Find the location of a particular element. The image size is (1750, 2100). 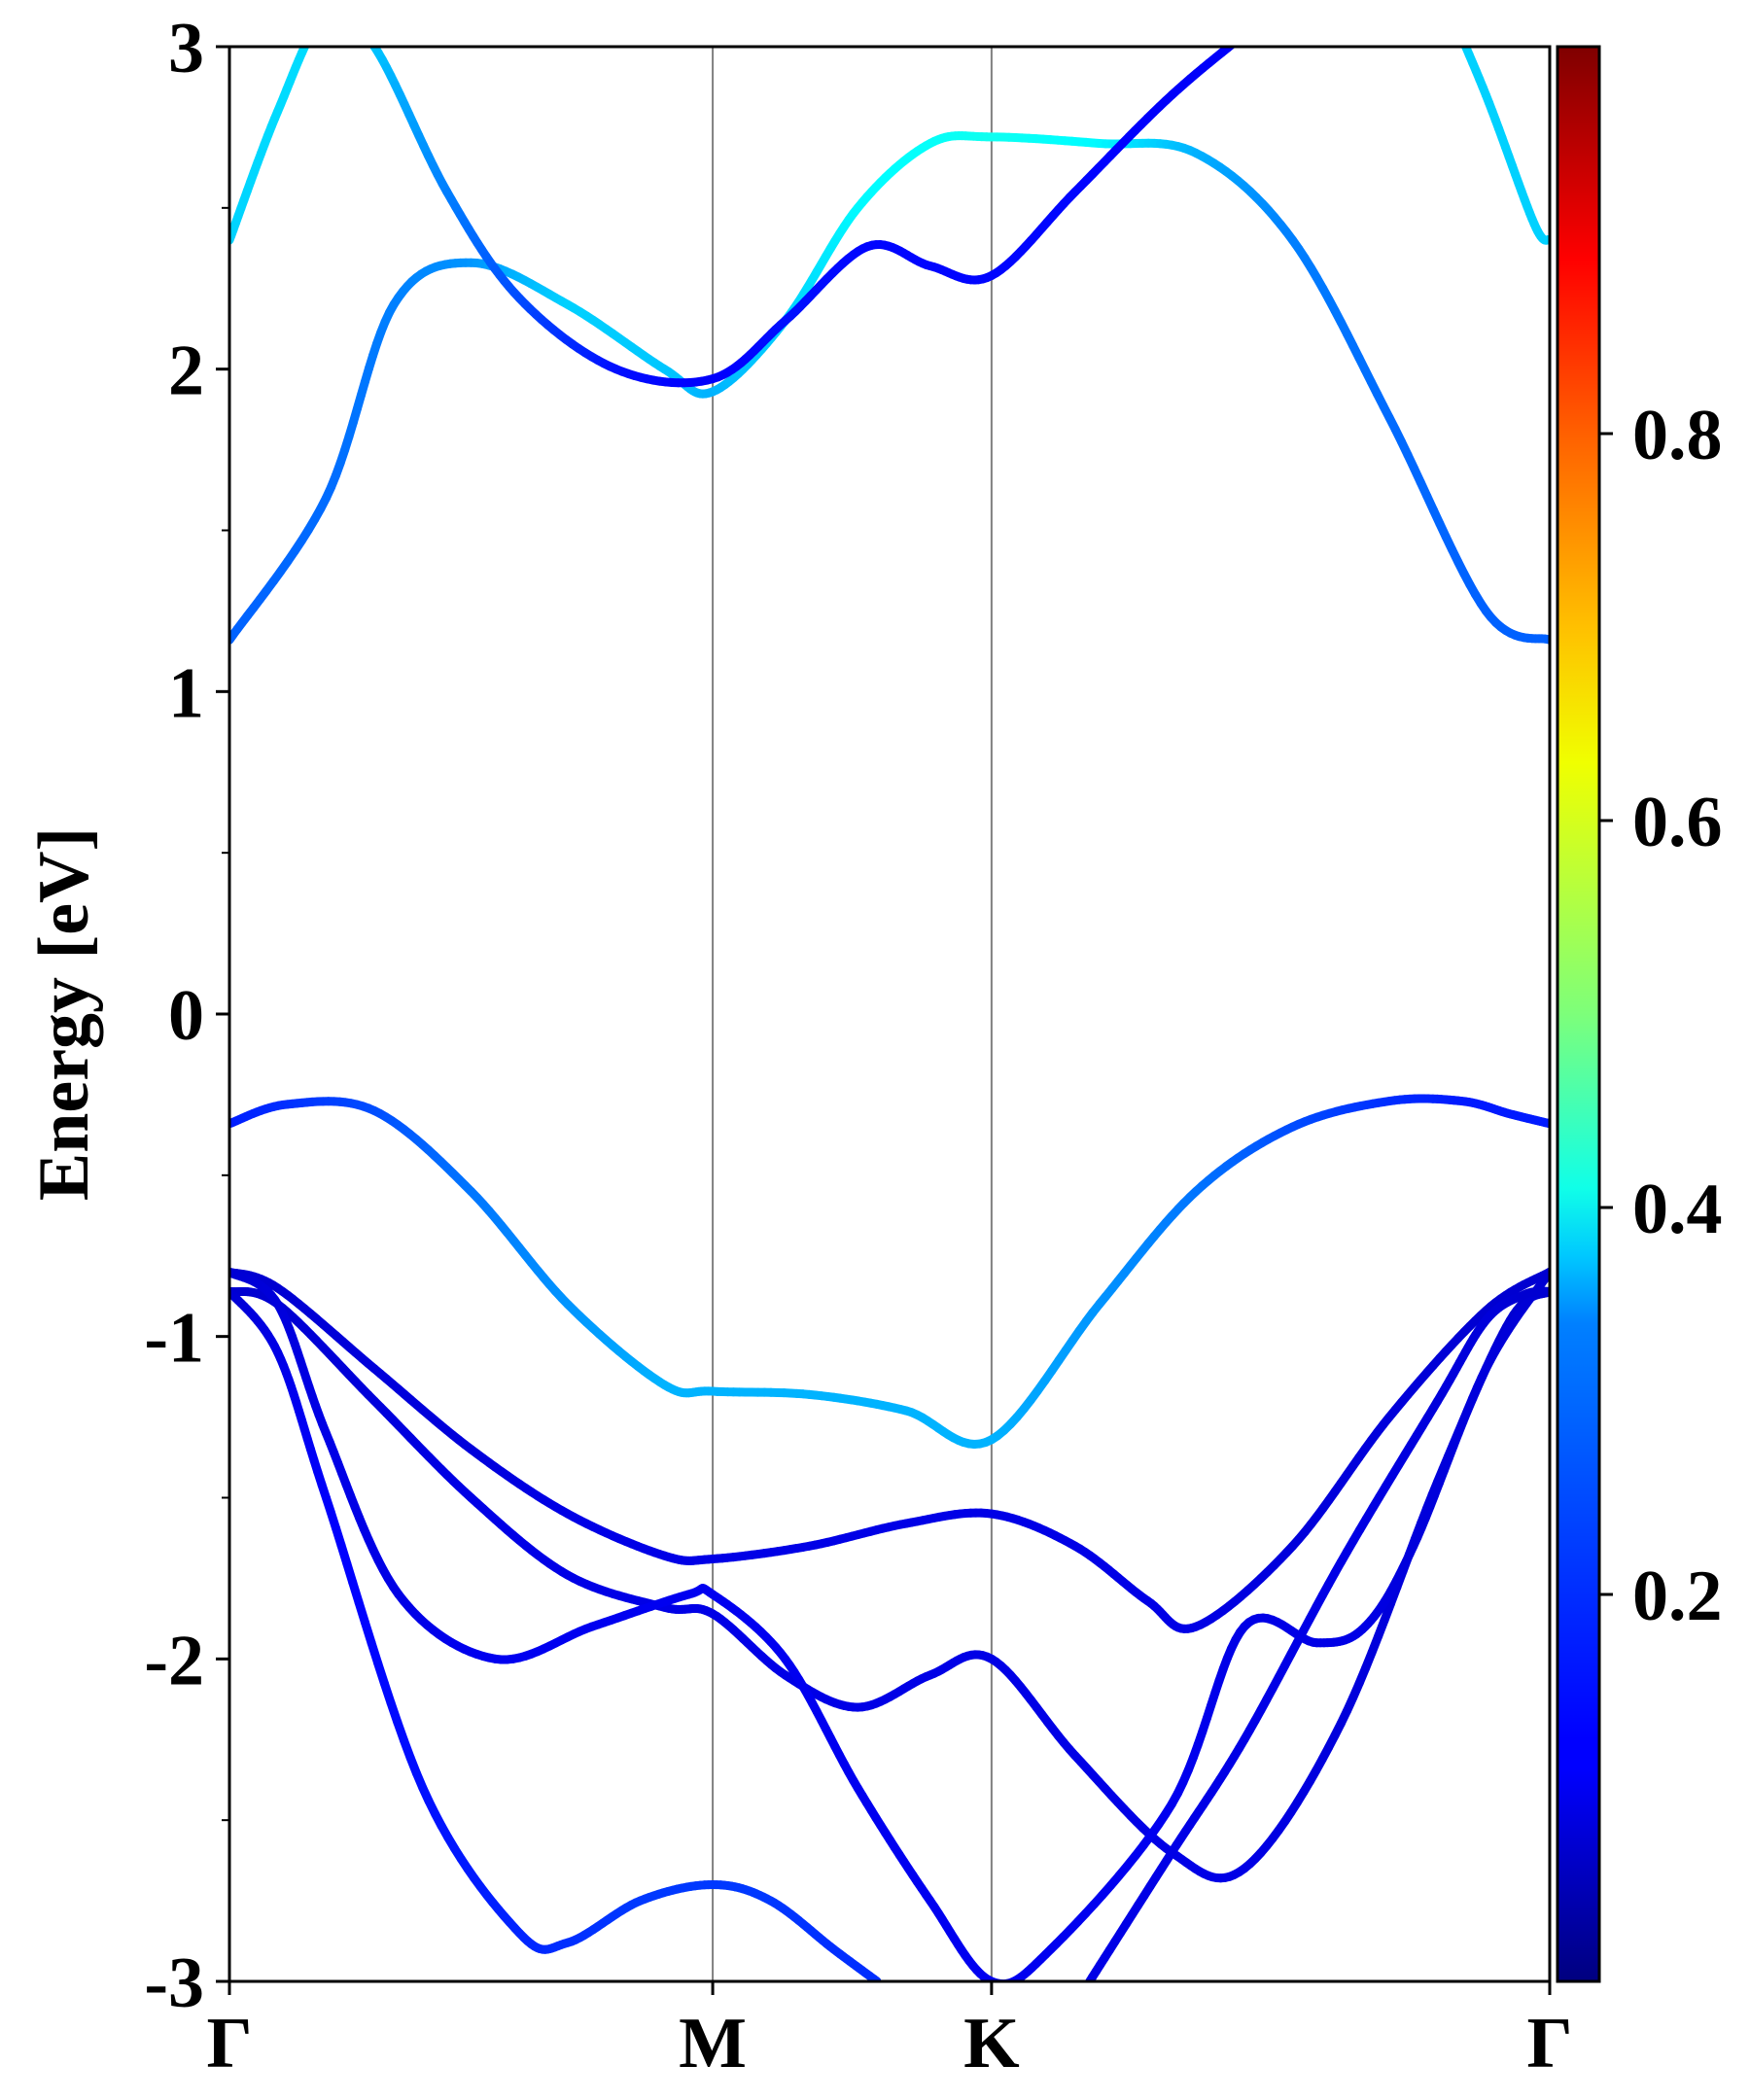

x-tick-label: K is located at coordinates (991, 2043).